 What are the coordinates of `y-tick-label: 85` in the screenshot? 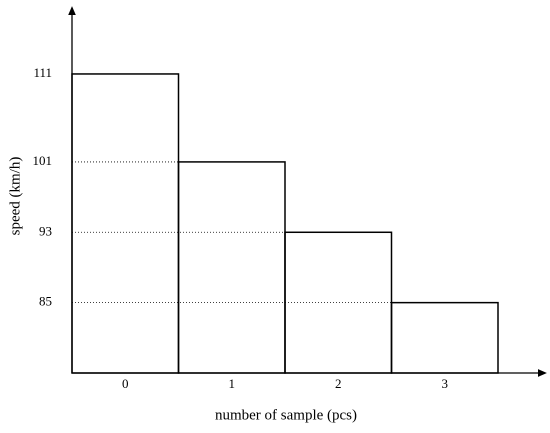 It's located at (45, 301).